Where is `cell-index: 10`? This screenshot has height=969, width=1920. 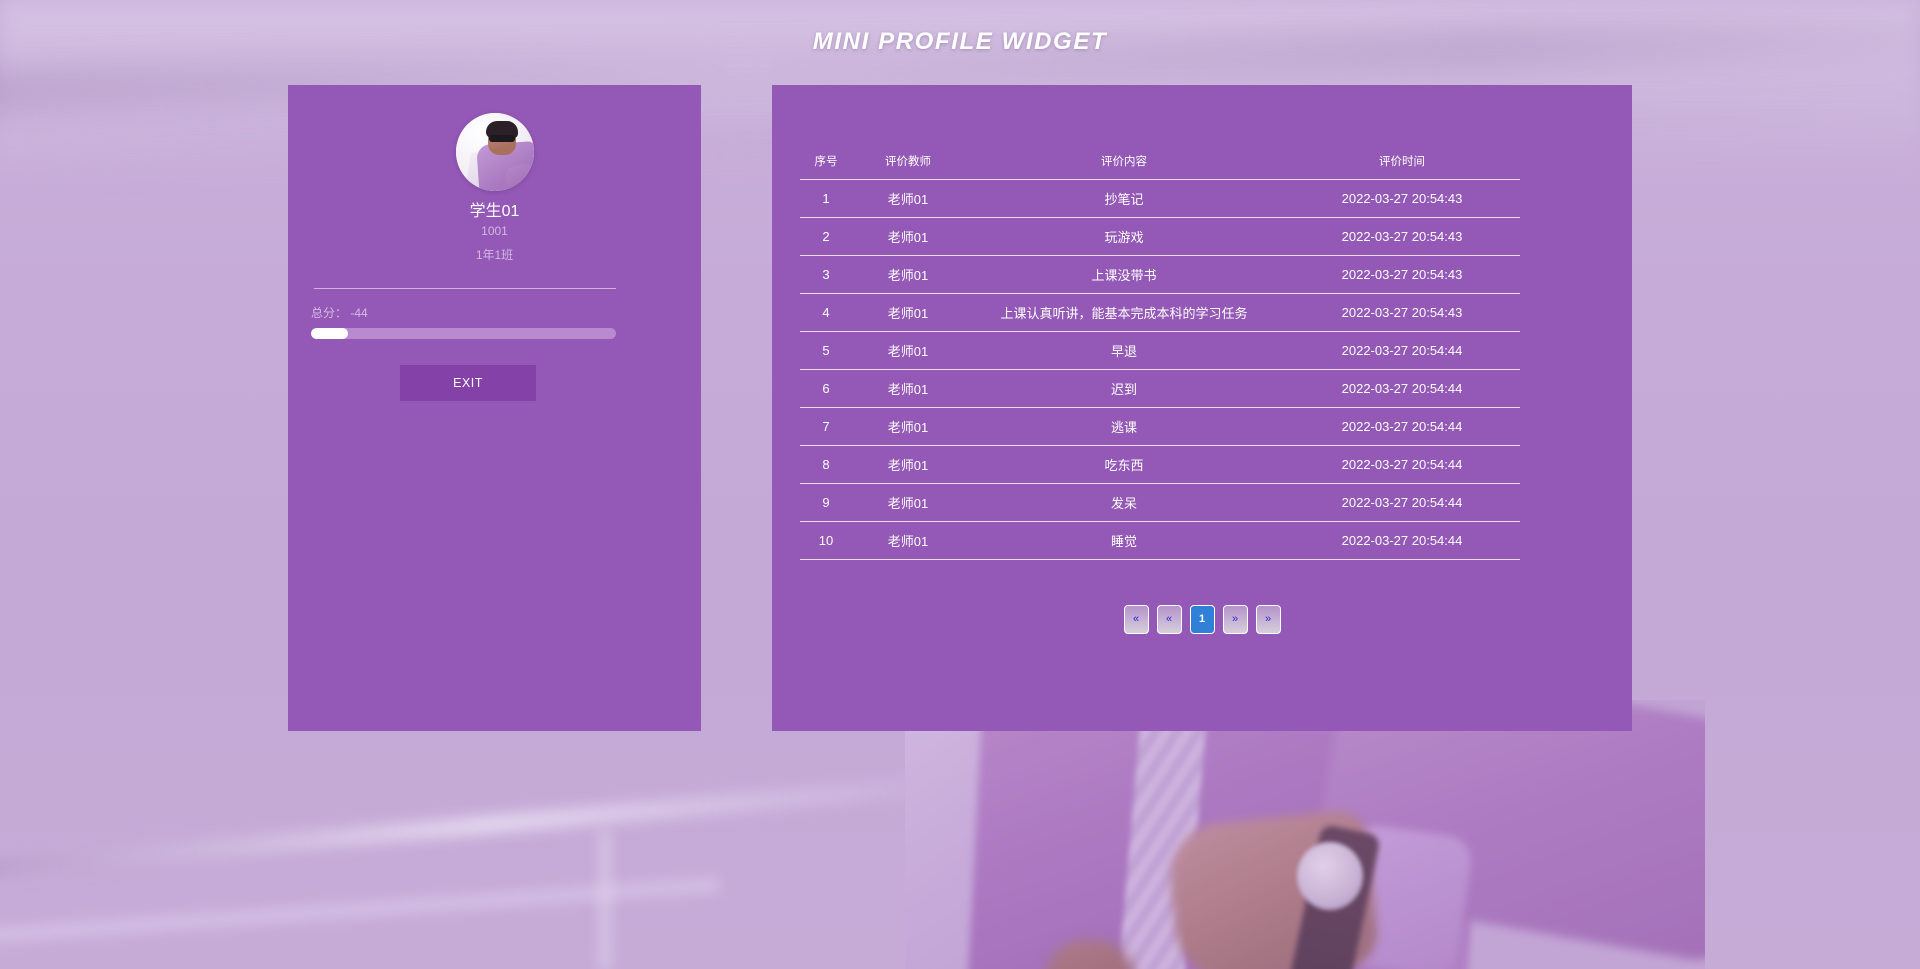
cell-index: 10 is located at coordinates (826, 540).